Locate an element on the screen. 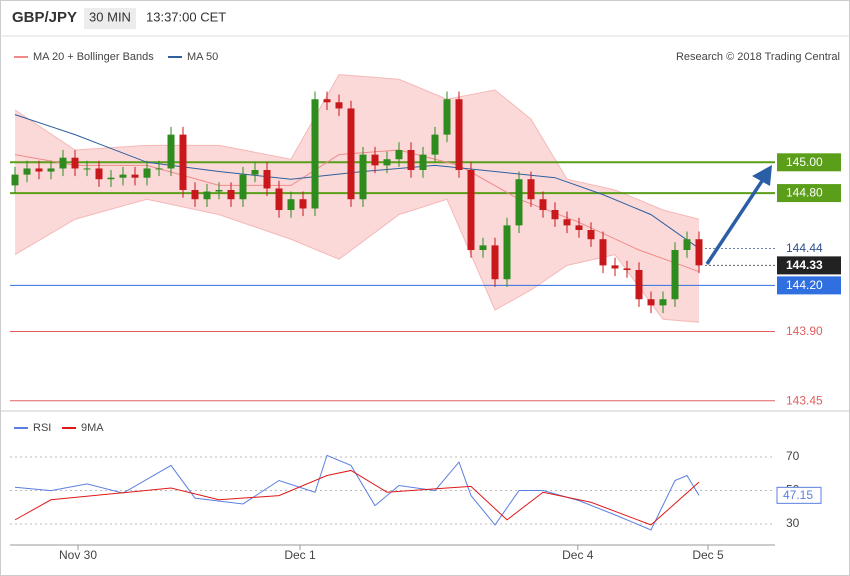 The height and width of the screenshot is (576, 850). time: 13:37:00 CET is located at coordinates (186, 16).